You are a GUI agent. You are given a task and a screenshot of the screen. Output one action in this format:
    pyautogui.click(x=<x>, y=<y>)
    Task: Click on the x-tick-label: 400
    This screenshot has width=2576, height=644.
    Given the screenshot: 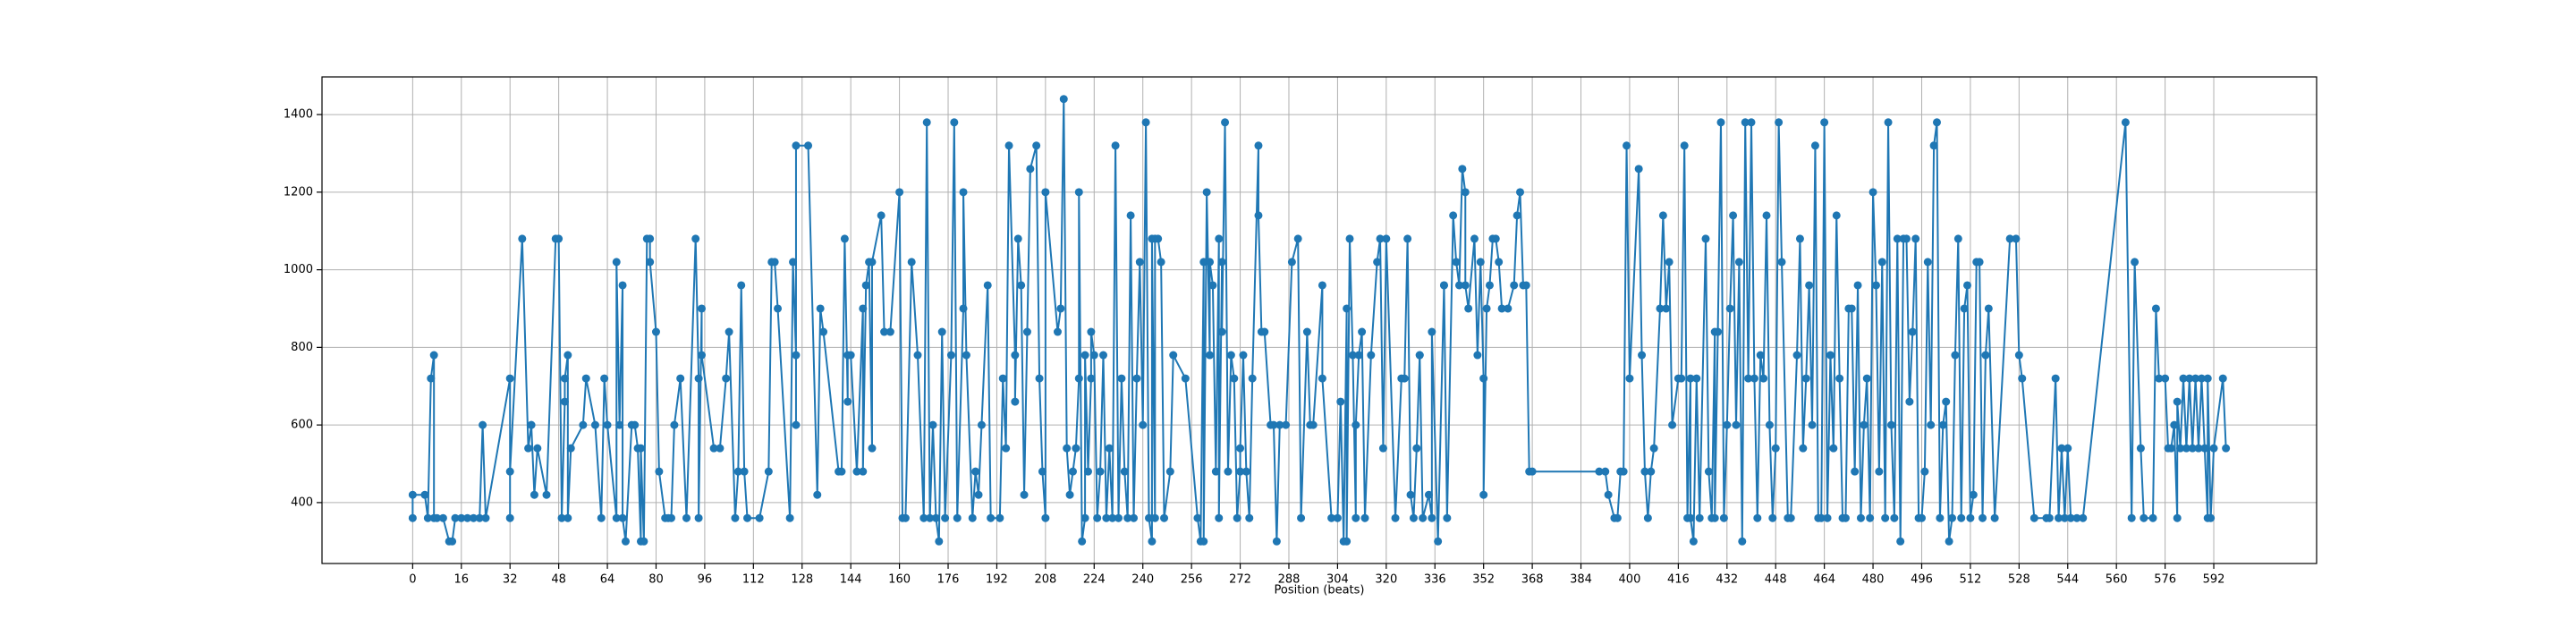 What is the action you would take?
    pyautogui.click(x=1630, y=580)
    